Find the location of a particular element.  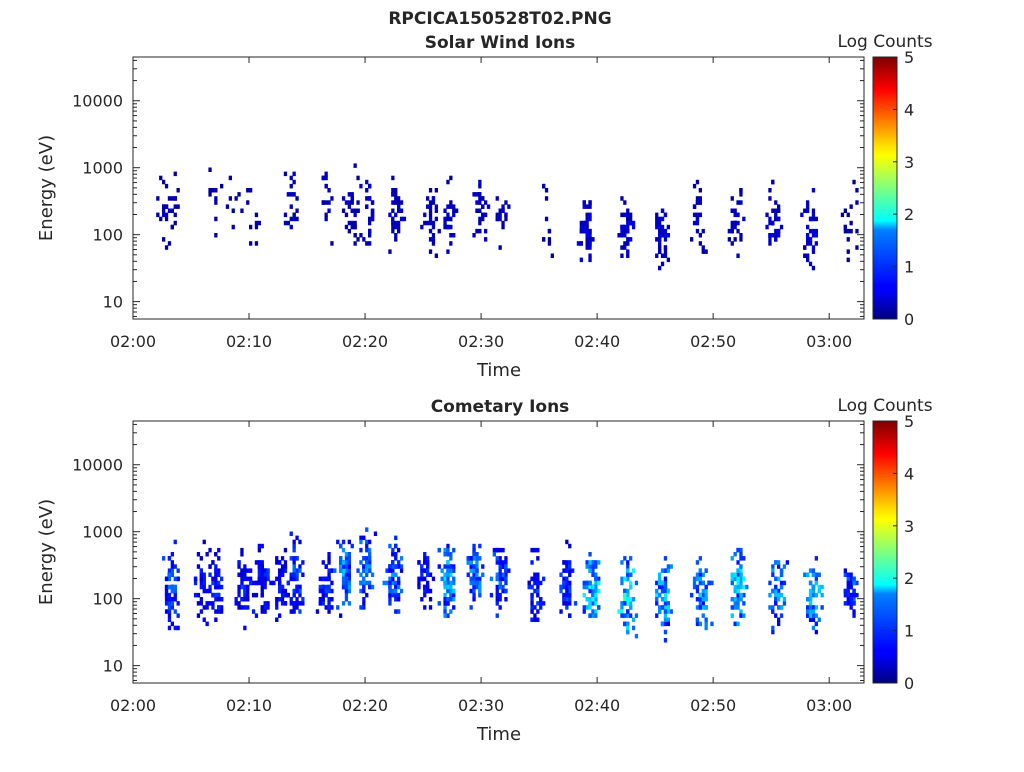

y-tick-label: 10000 is located at coordinates (97, 465).